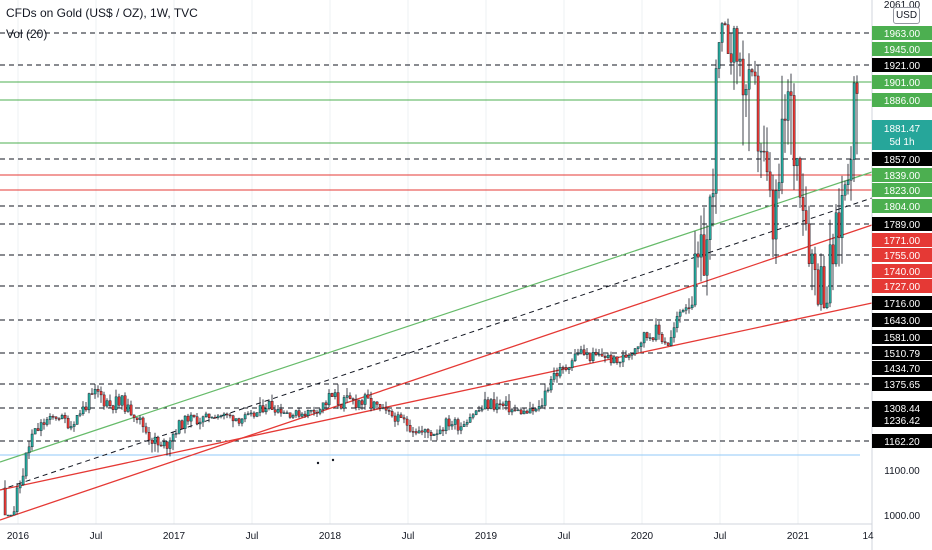 This screenshot has height=550, width=932. What do you see at coordinates (27, 34) in the screenshot?
I see `volume-indicator-label: Vol (20)` at bounding box center [27, 34].